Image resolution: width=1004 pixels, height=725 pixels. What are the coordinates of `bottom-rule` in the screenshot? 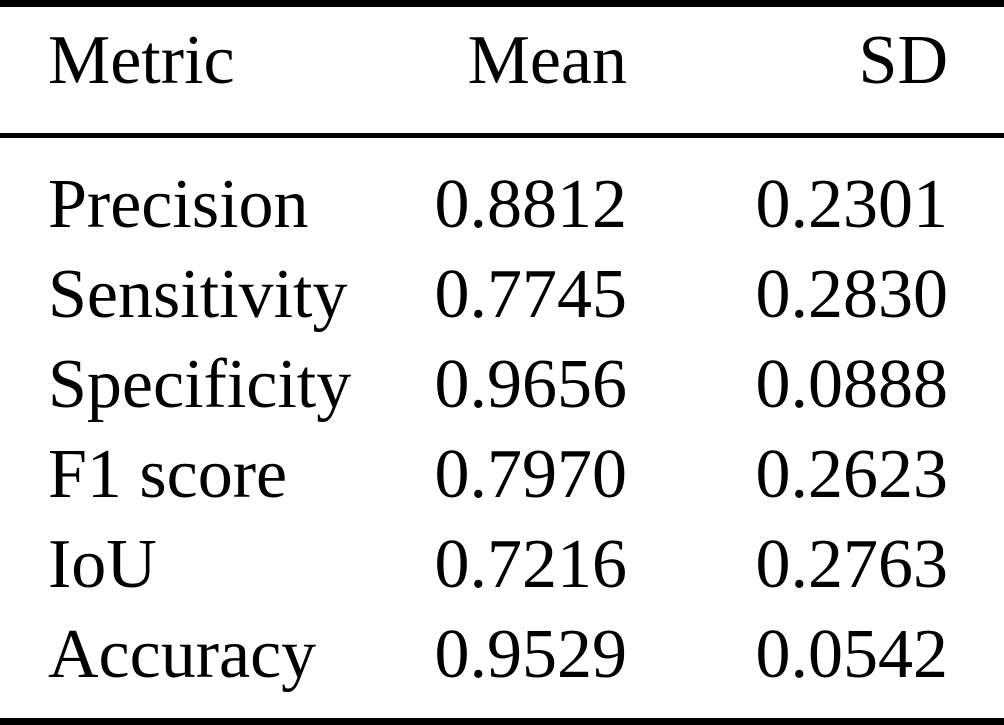 It's located at (502, 721).